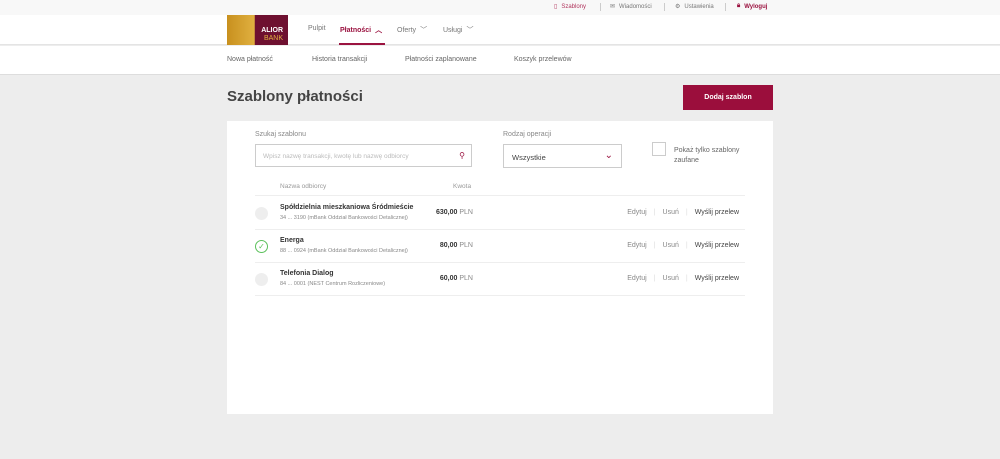  Describe the element at coordinates (456, 245) in the screenshot. I see `amount: 80,00 PLN` at that location.